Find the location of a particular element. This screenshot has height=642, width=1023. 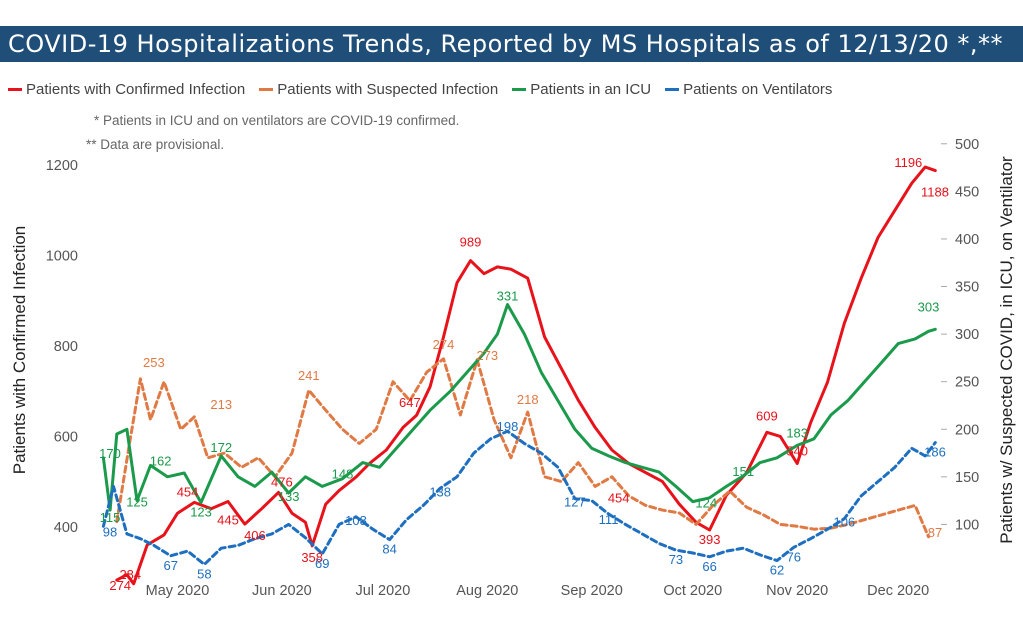

data-label: 138 is located at coordinates (440, 491).